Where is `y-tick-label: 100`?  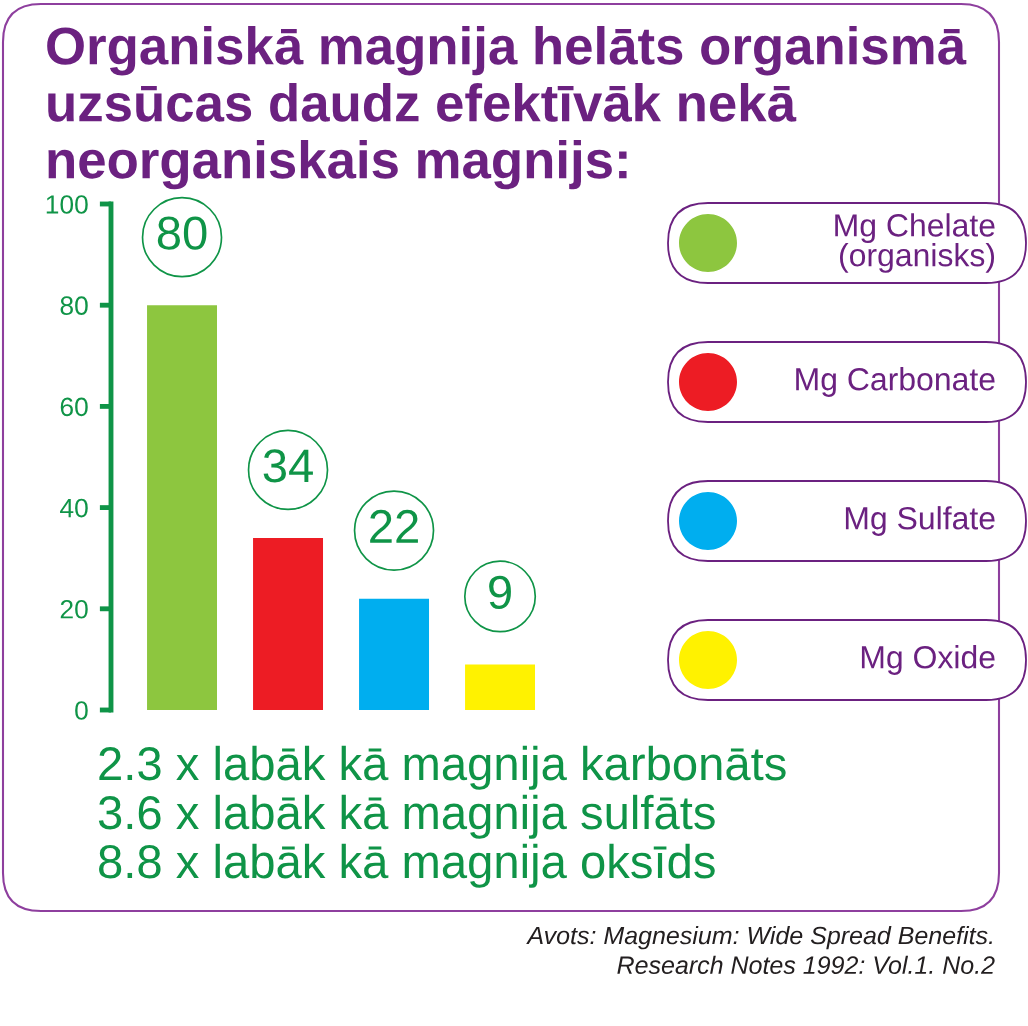 y-tick-label: 100 is located at coordinates (67, 204).